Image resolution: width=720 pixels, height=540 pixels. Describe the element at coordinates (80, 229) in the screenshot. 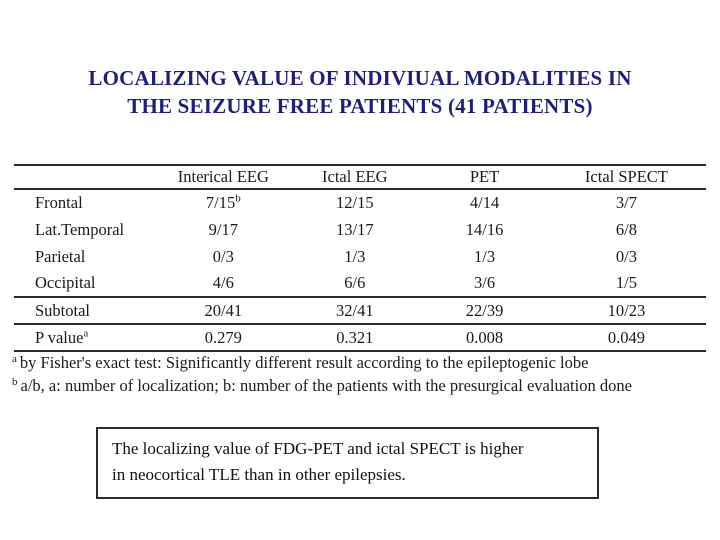

I see `row-label: Lat.Temporal` at that location.